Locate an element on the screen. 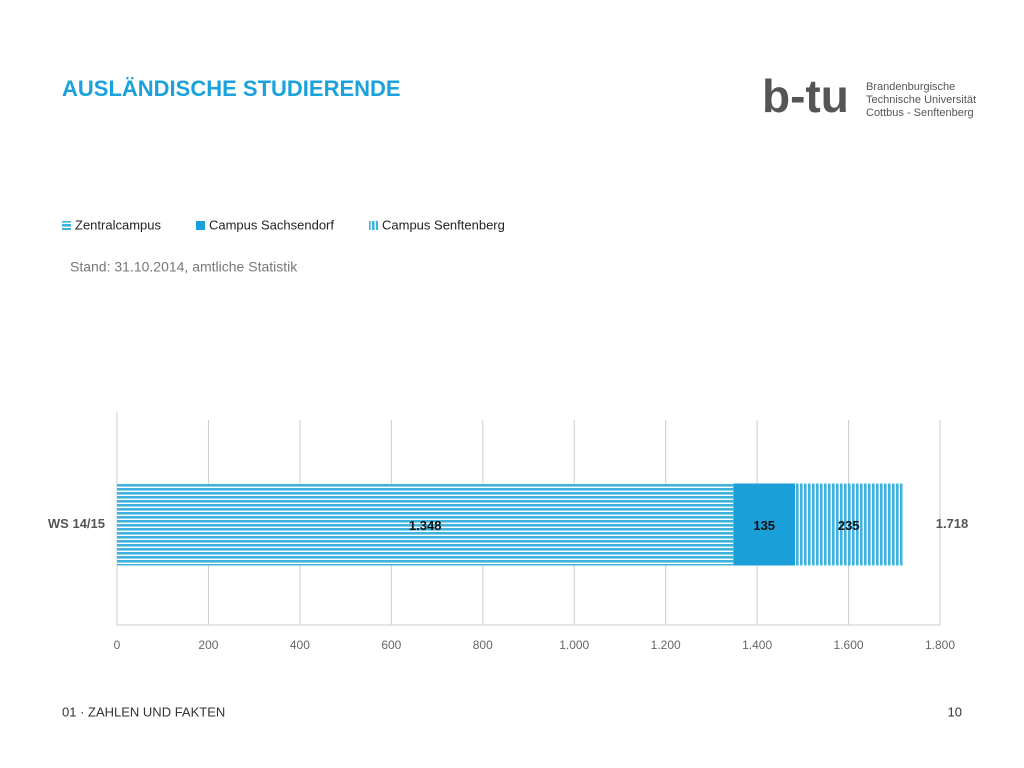  data-label: 135 is located at coordinates (764, 525).